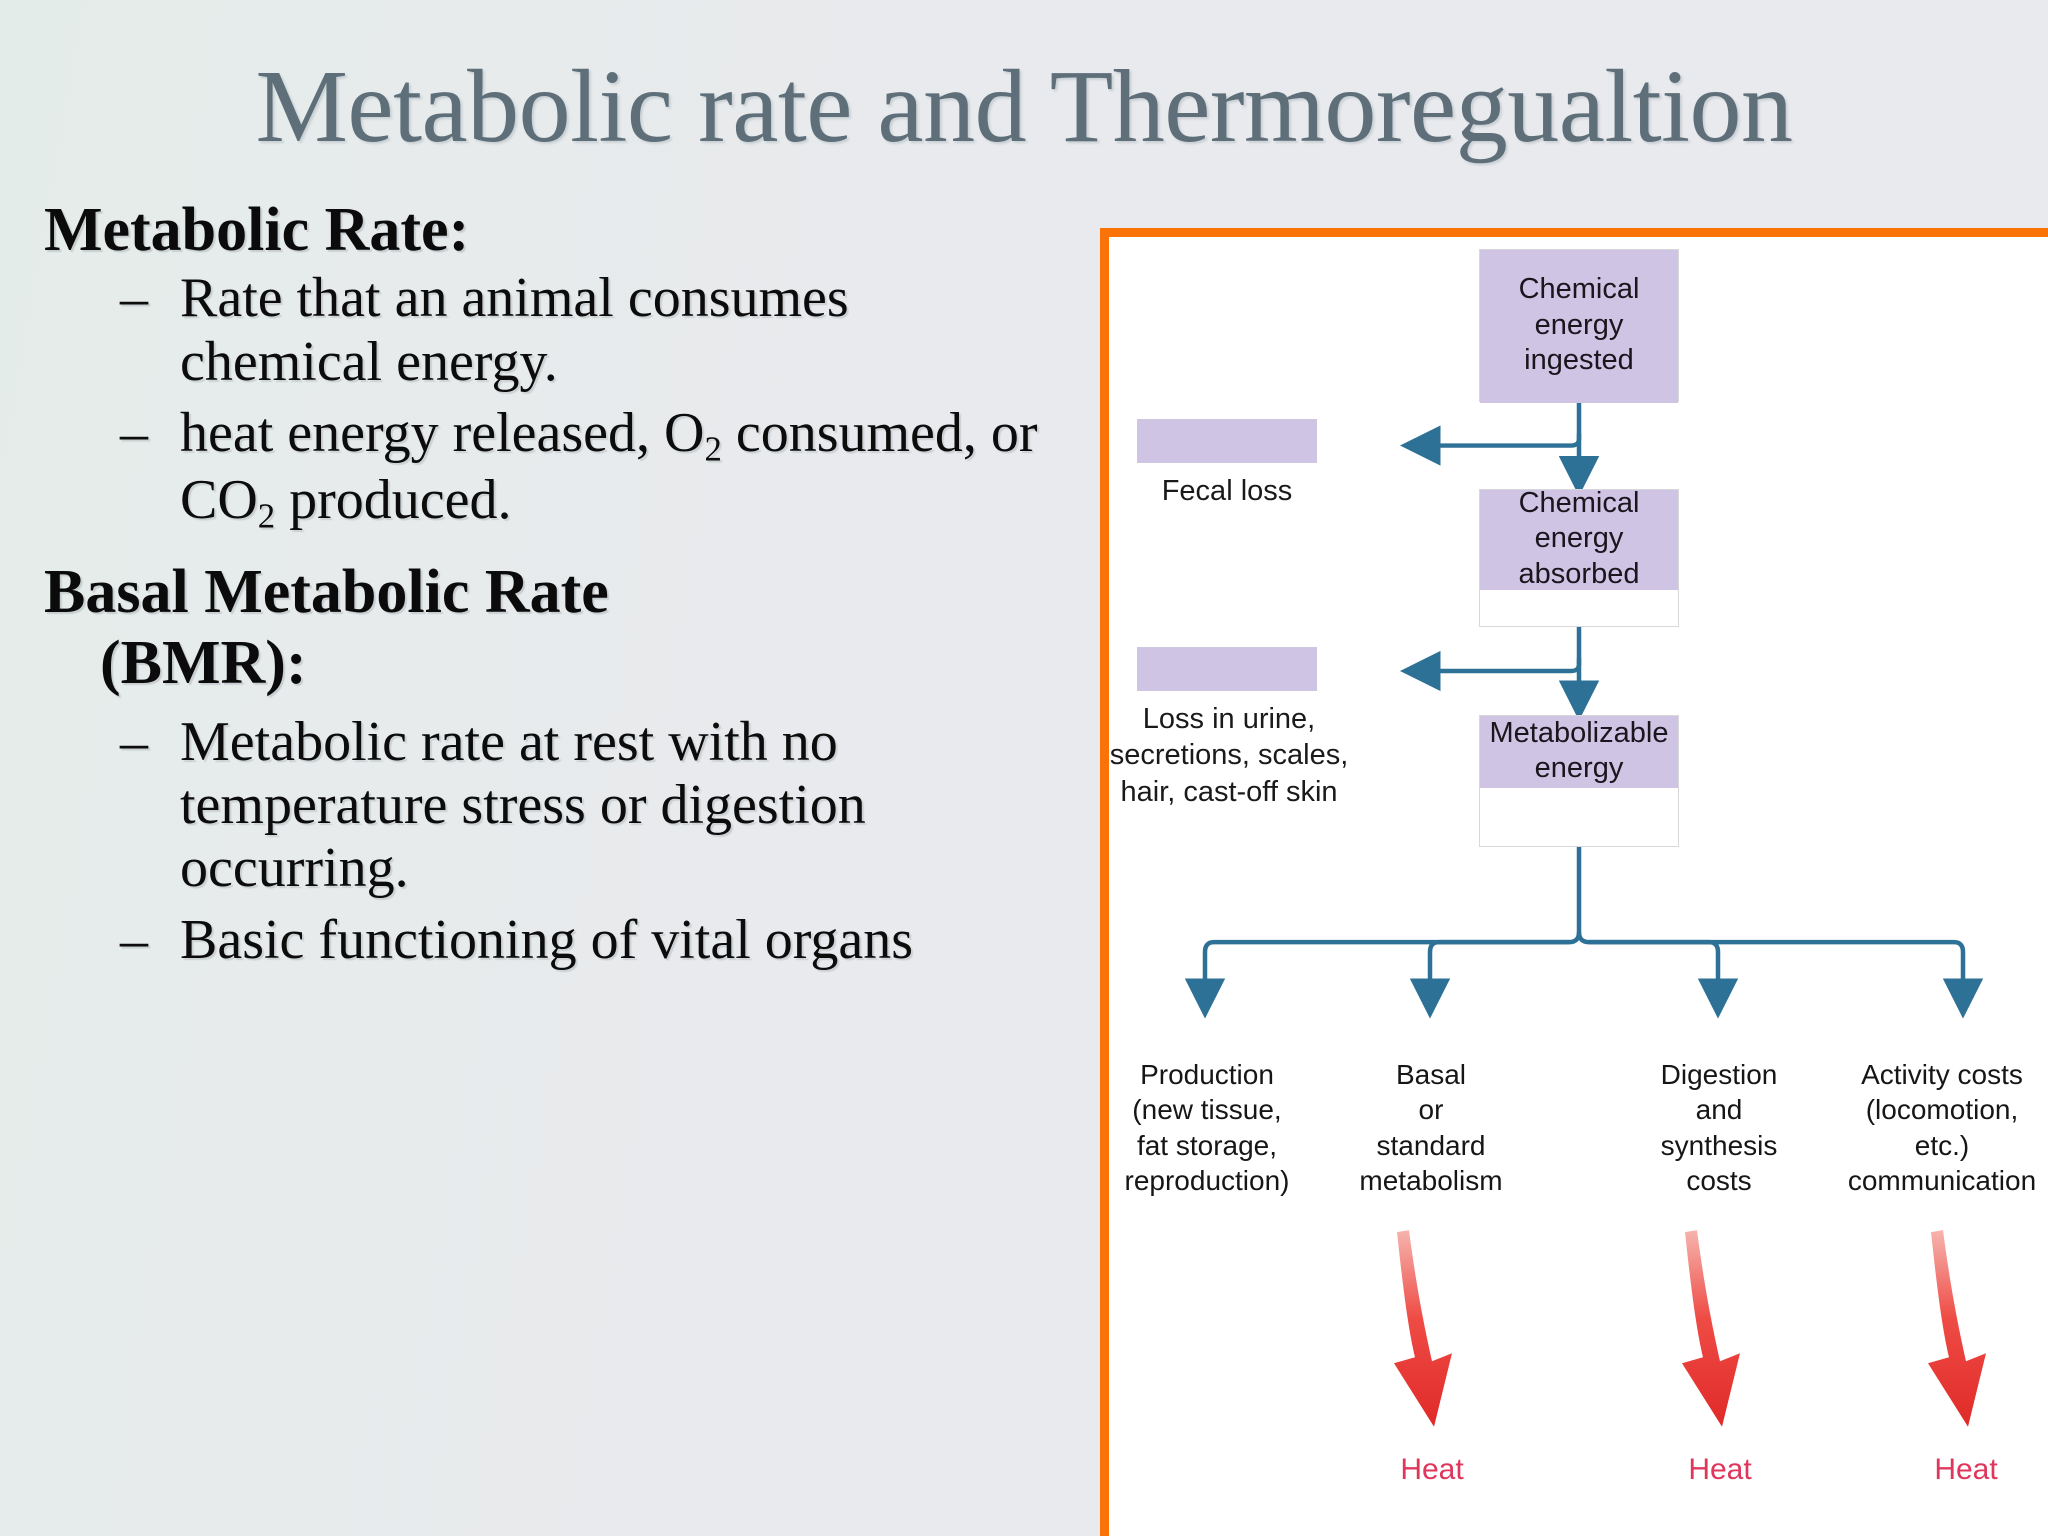 This screenshot has height=1536, width=2048. I want to click on bullet-vital-organs: – Basic functioning of vital organs, so click(587, 940).